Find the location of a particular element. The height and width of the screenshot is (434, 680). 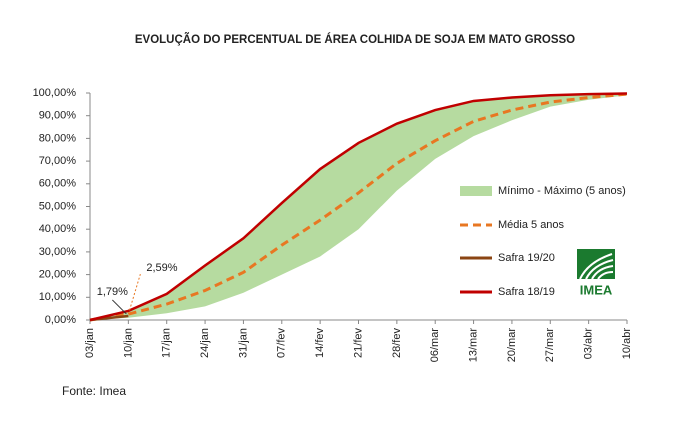

y-tick-label: 10,00% is located at coordinates (58, 297).